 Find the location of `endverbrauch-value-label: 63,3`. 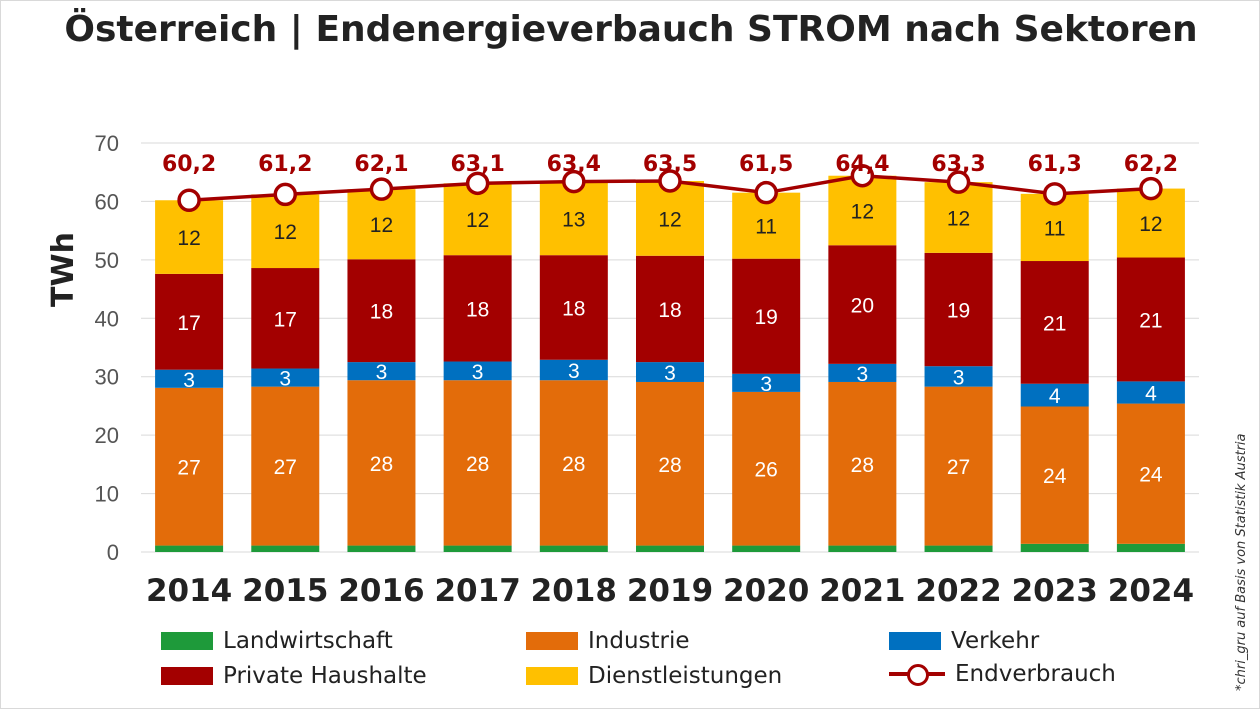

endverbrauch-value-label: 63,3 is located at coordinates (958, 164).